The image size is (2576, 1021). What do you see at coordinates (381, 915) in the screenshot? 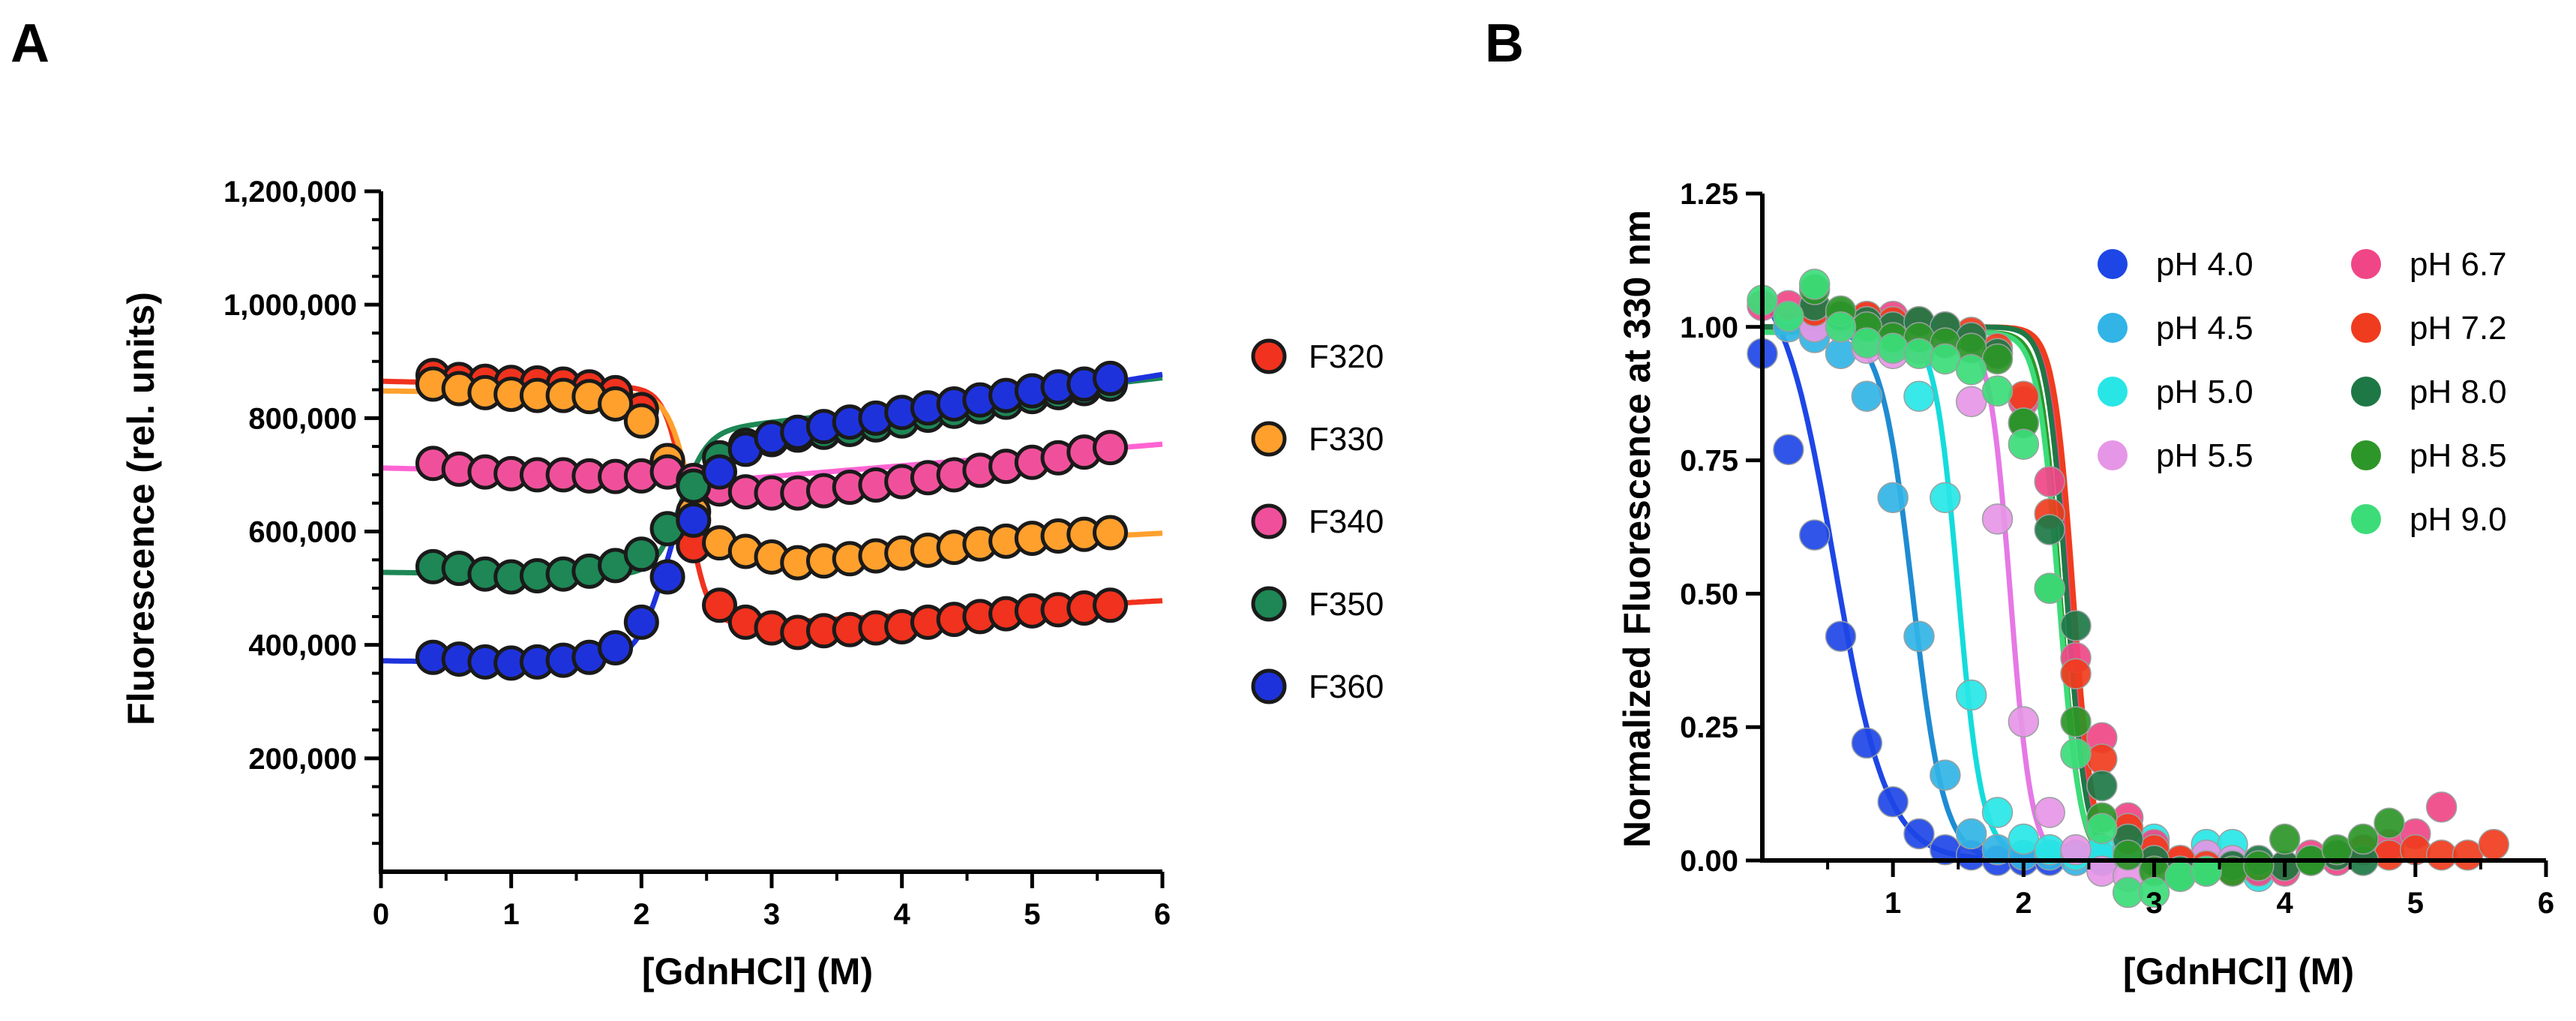
I see `x-tick-label: 0` at bounding box center [381, 915].